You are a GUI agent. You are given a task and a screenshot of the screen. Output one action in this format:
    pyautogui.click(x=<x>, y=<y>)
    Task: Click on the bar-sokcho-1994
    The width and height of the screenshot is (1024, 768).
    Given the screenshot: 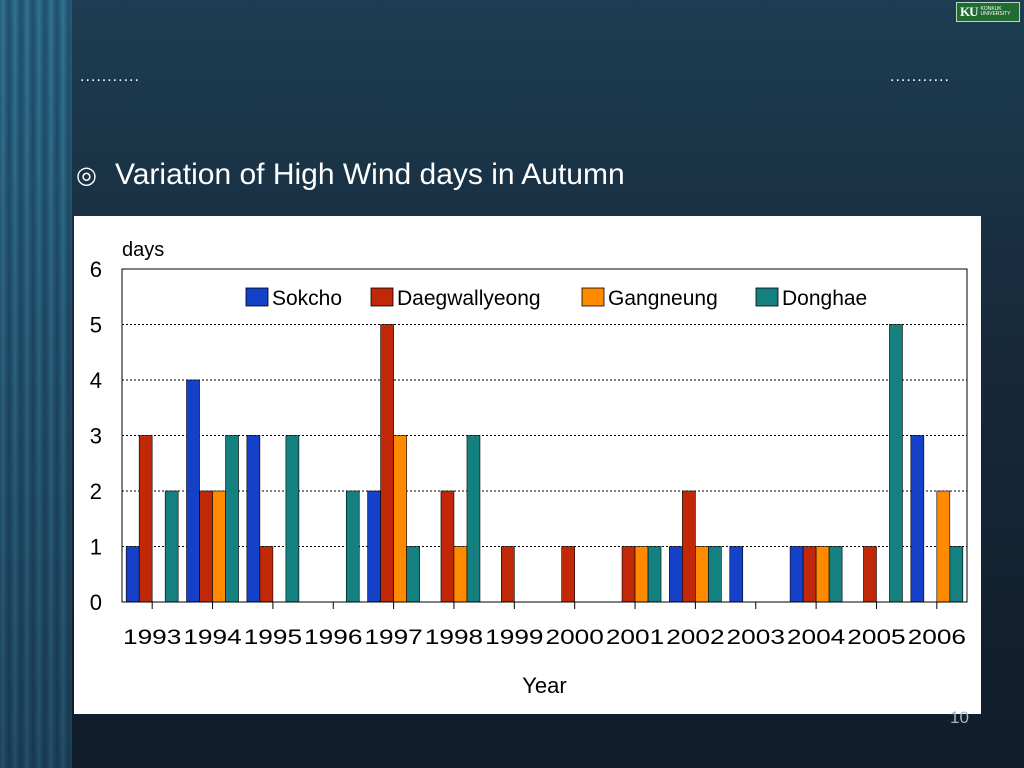 What is the action you would take?
    pyautogui.click(x=193, y=491)
    